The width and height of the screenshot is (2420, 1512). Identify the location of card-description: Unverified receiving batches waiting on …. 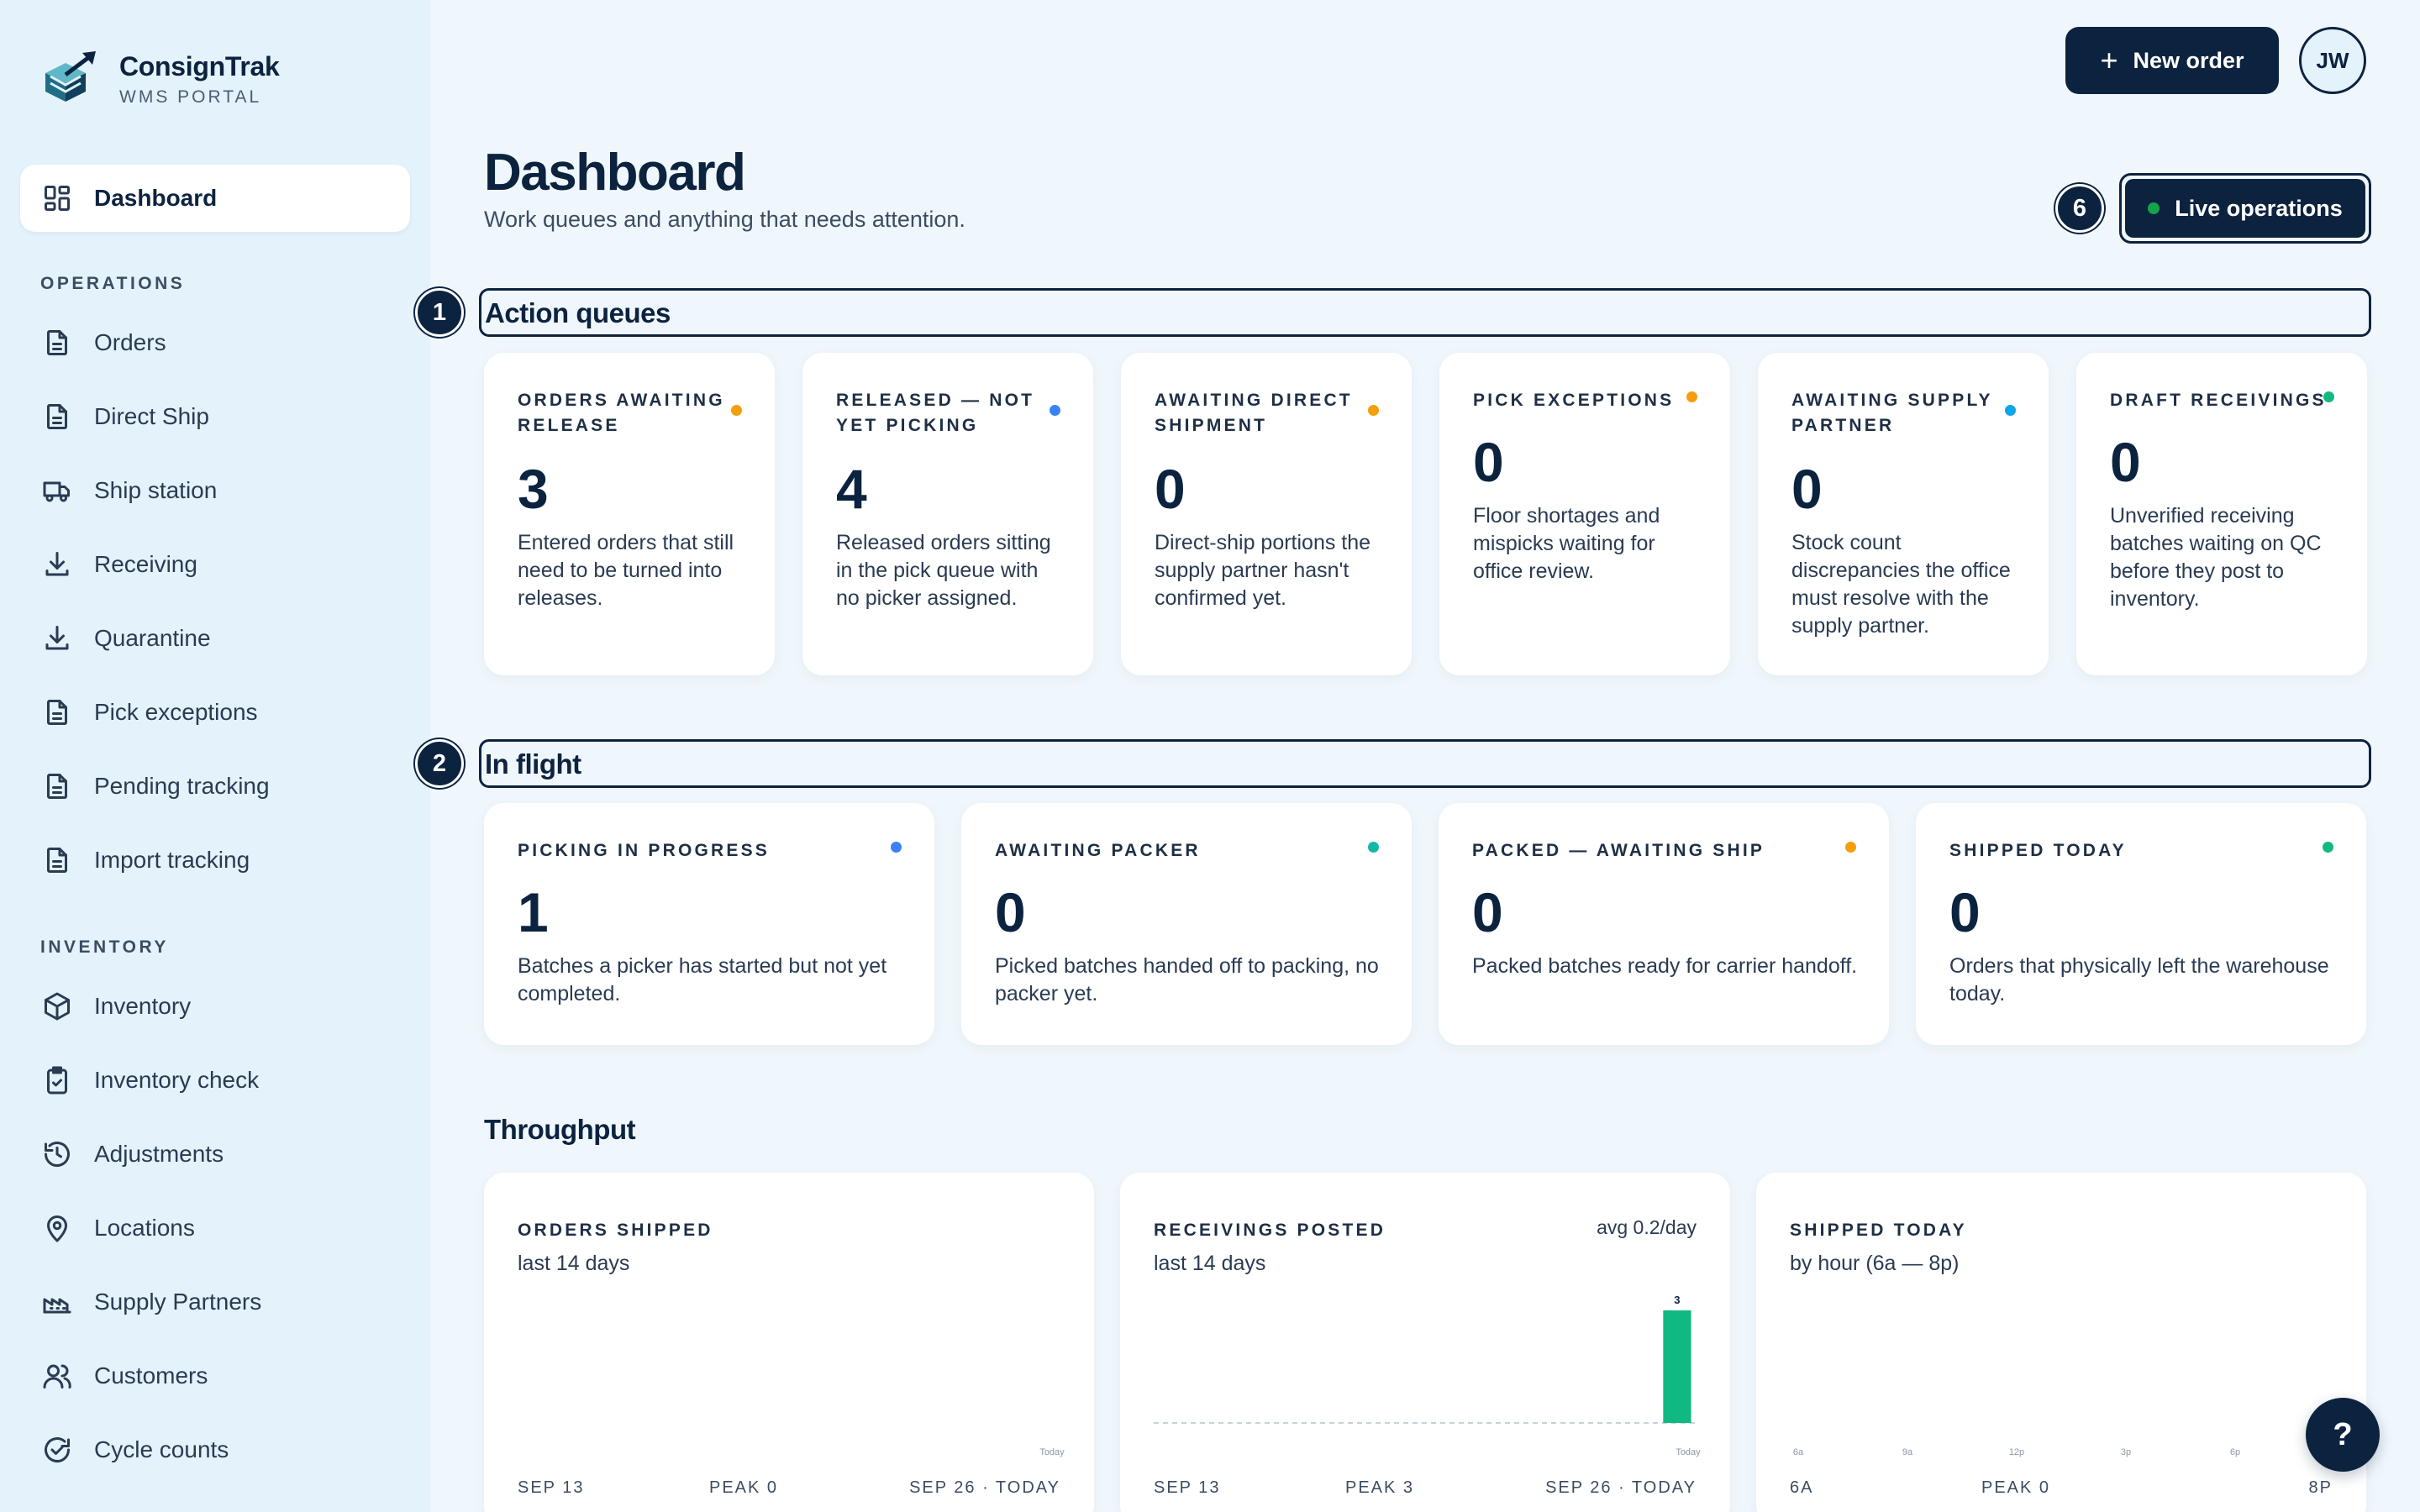
(2216, 557).